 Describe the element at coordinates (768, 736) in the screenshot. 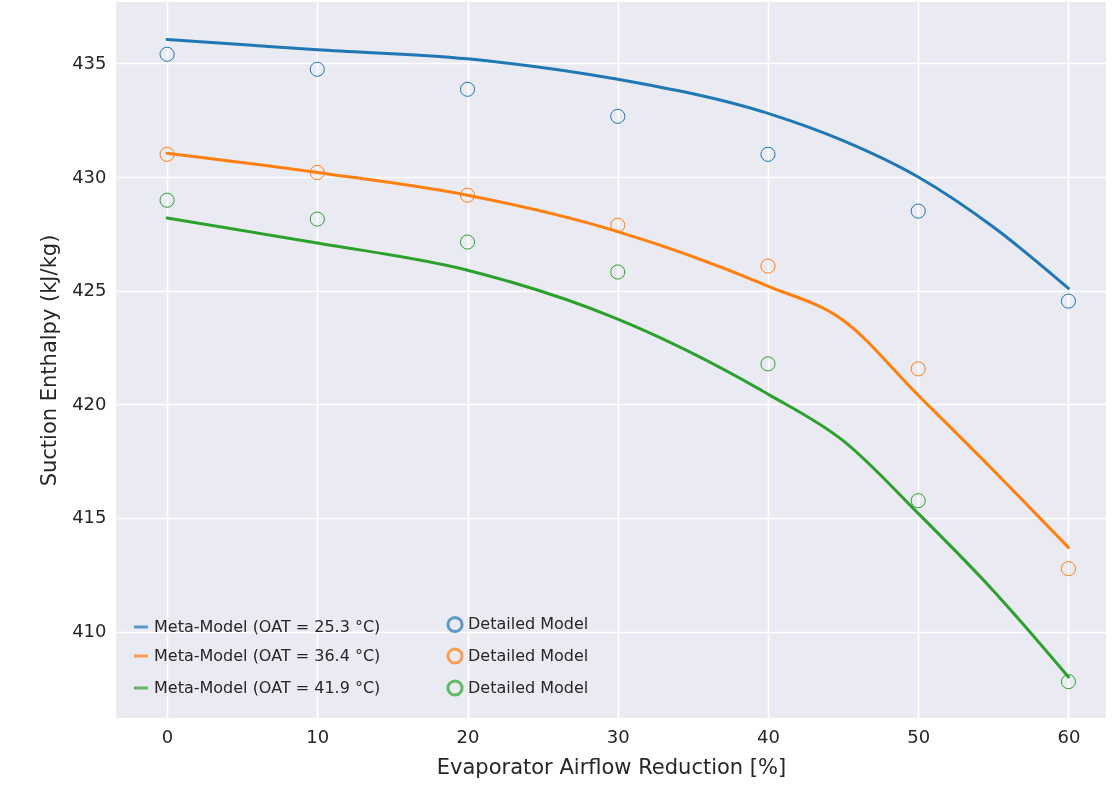

I see `x-tick-label: 40` at that location.